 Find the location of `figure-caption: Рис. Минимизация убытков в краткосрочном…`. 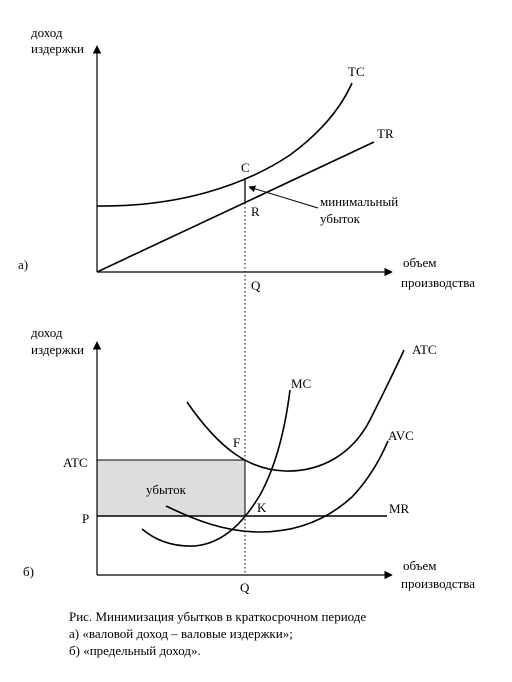

figure-caption: Рис. Минимизация убытков в краткосрочном… is located at coordinates (289, 633).